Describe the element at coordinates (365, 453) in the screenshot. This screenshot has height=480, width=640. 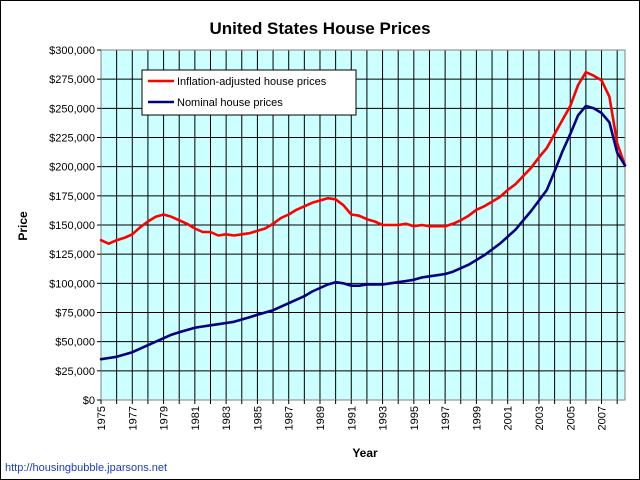
I see `x-axis-title: Year` at that location.